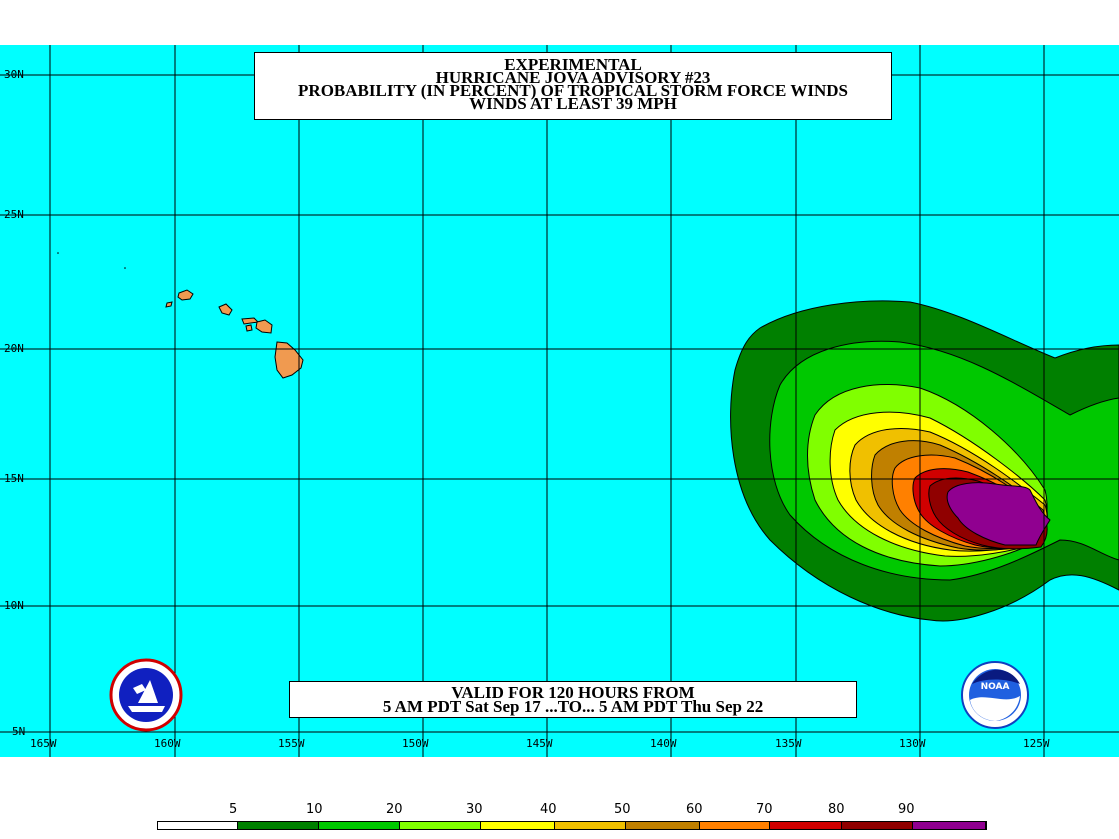  What do you see at coordinates (622, 809) in the screenshot?
I see `scale-label-50: 50` at bounding box center [622, 809].